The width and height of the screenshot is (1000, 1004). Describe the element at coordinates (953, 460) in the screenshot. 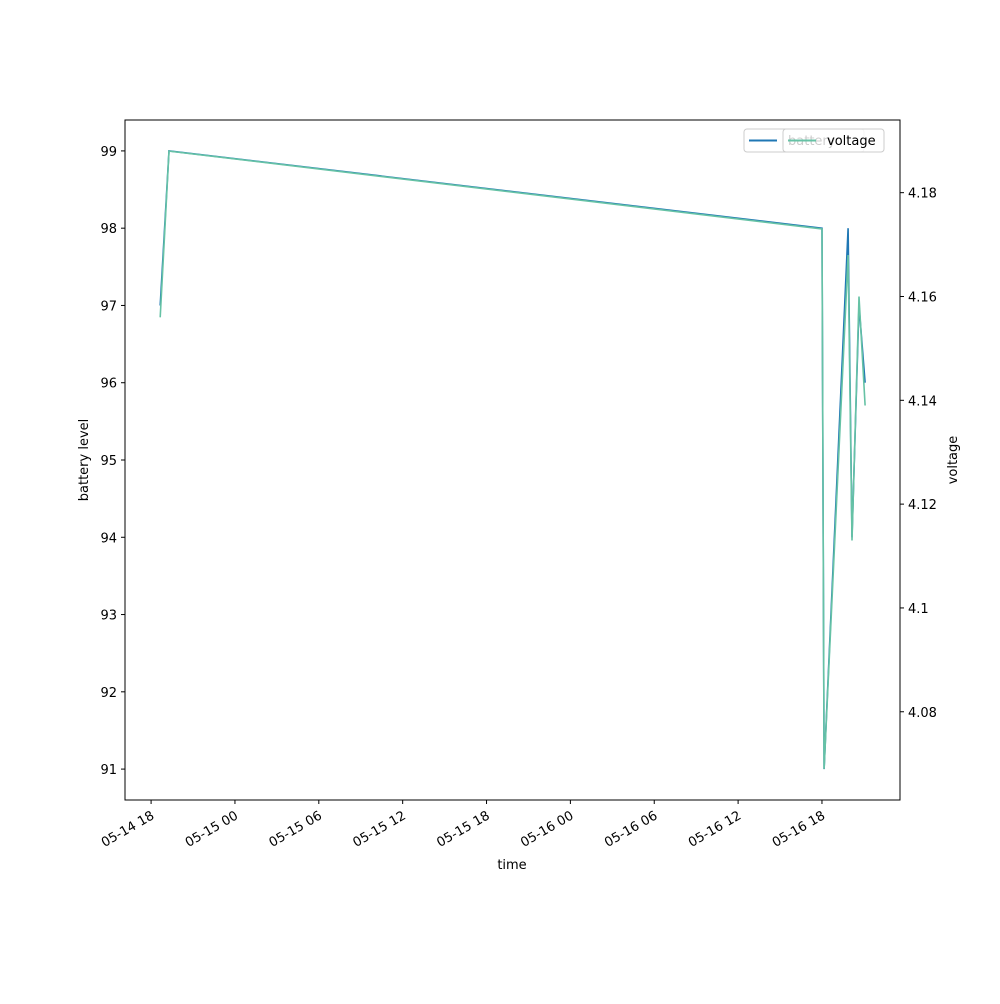

I see `y2-axis-label: voltage` at that location.